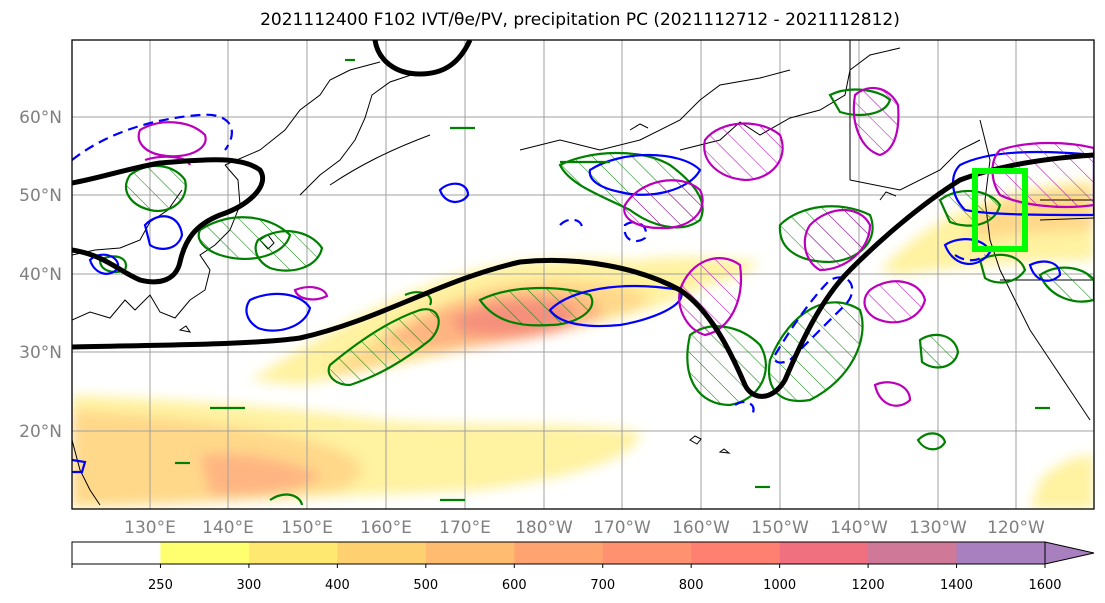 This screenshot has width=1105, height=603. What do you see at coordinates (40, 353) in the screenshot?
I see `lat-label: 30°N` at bounding box center [40, 353].